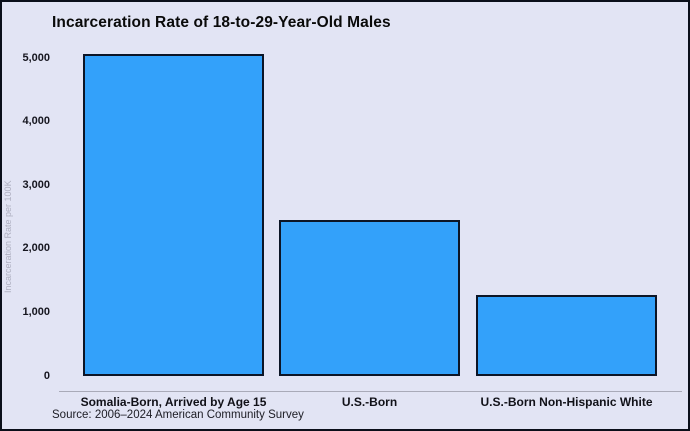  What do you see at coordinates (369, 402) in the screenshot?
I see `x-category-label: U.S.-Born` at bounding box center [369, 402].